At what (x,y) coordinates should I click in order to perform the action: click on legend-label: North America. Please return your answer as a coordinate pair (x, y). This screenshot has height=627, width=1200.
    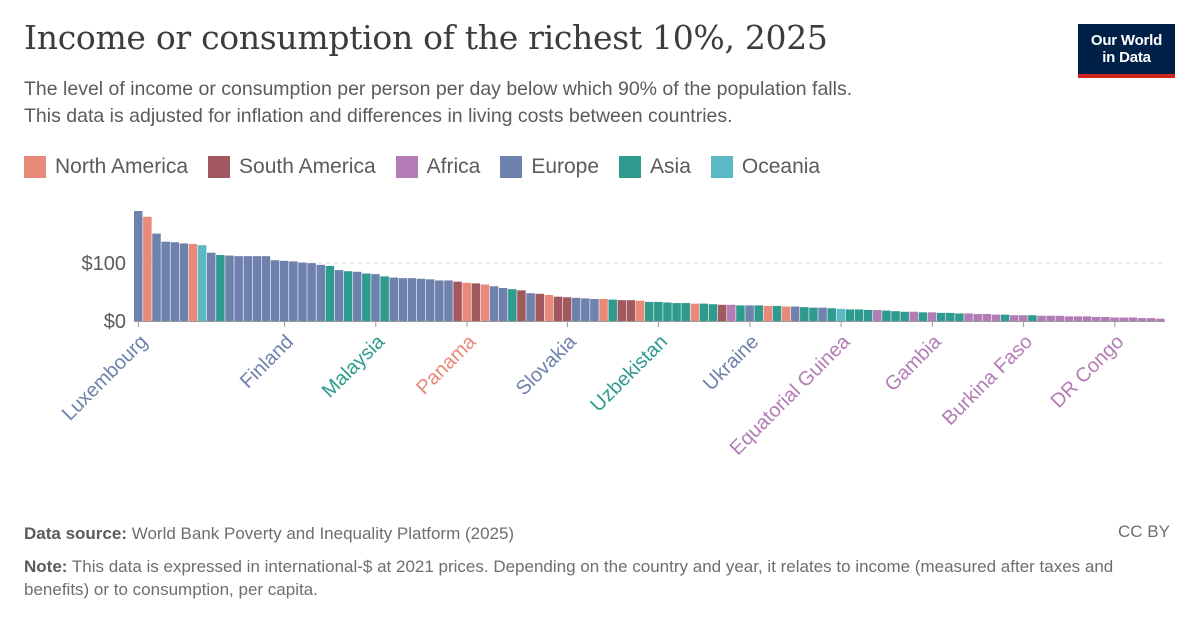
    Looking at the image, I should click on (122, 166).